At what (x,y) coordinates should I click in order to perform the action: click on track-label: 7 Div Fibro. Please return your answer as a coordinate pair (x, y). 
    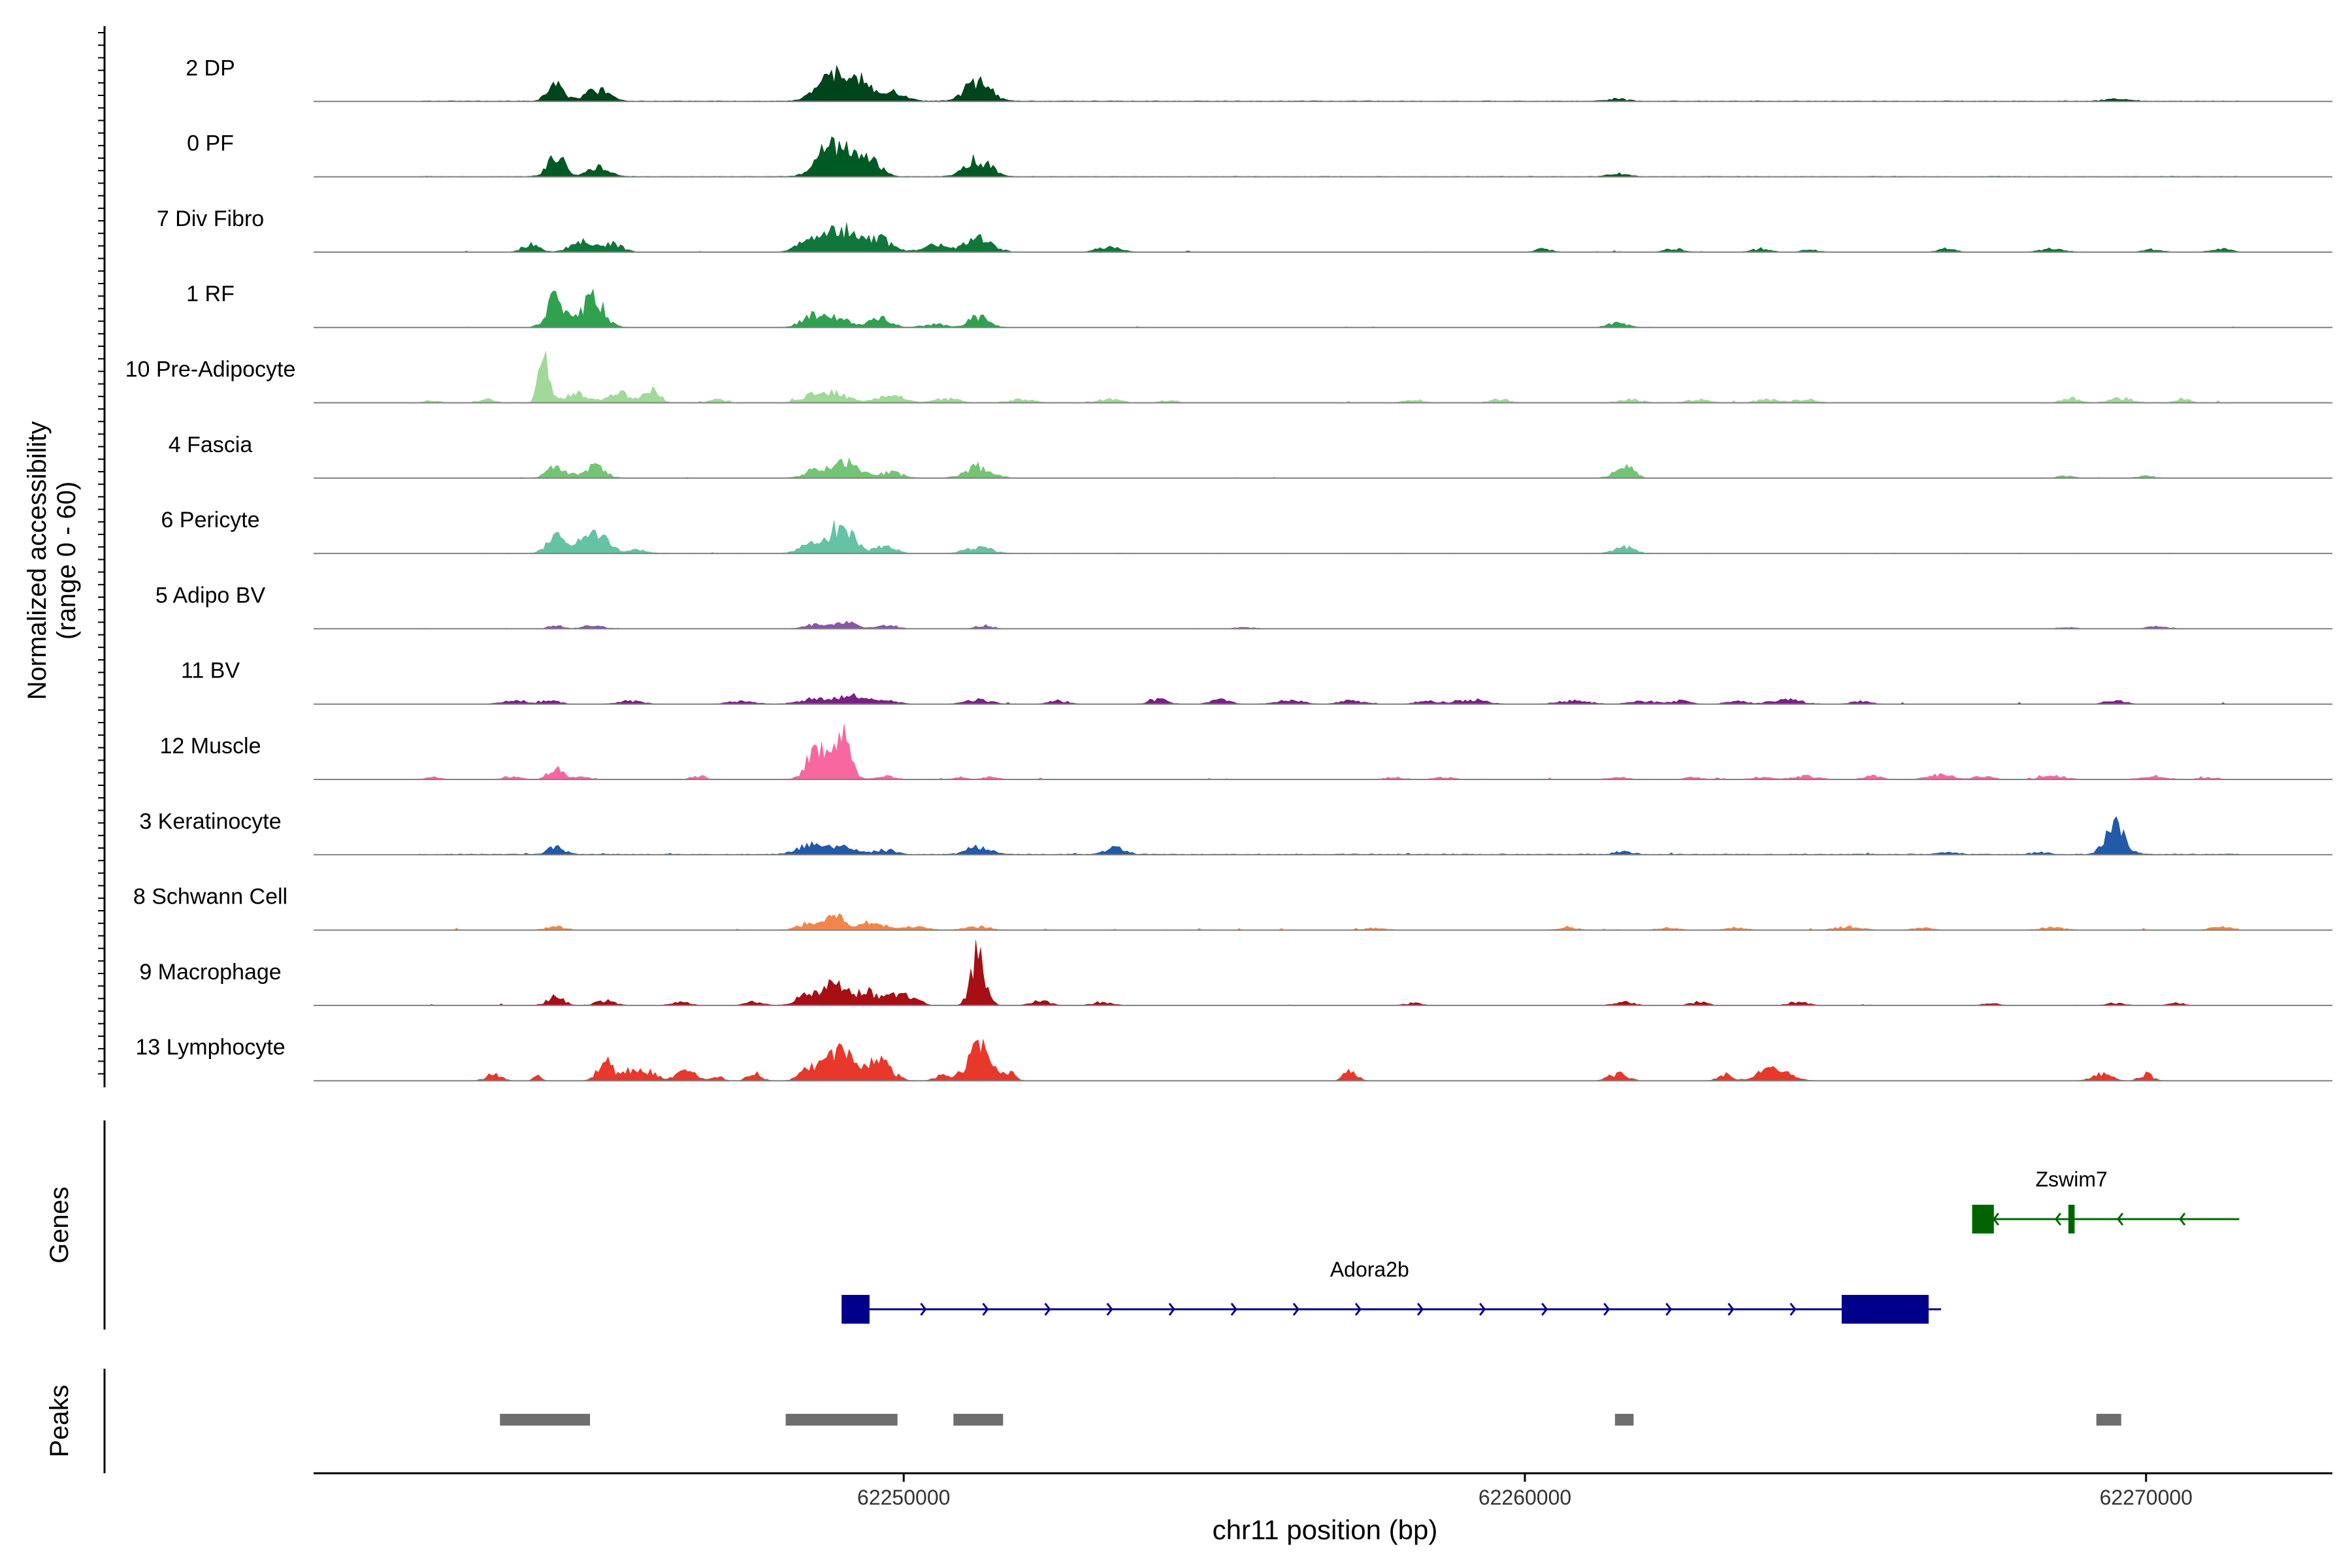
    Looking at the image, I should click on (210, 218).